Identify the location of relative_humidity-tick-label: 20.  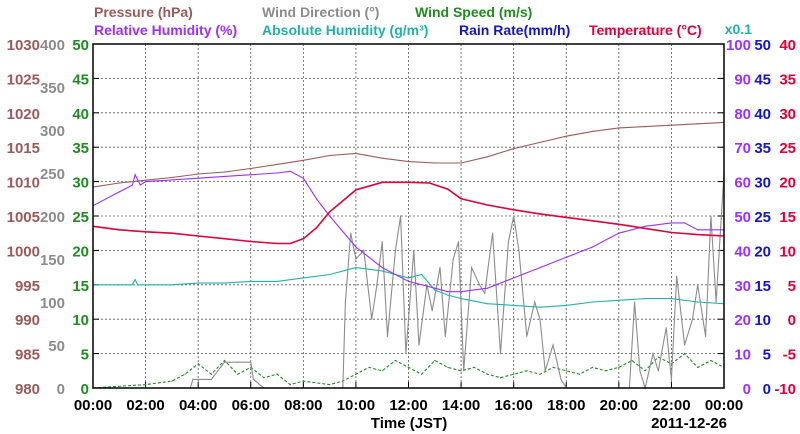
(742, 320).